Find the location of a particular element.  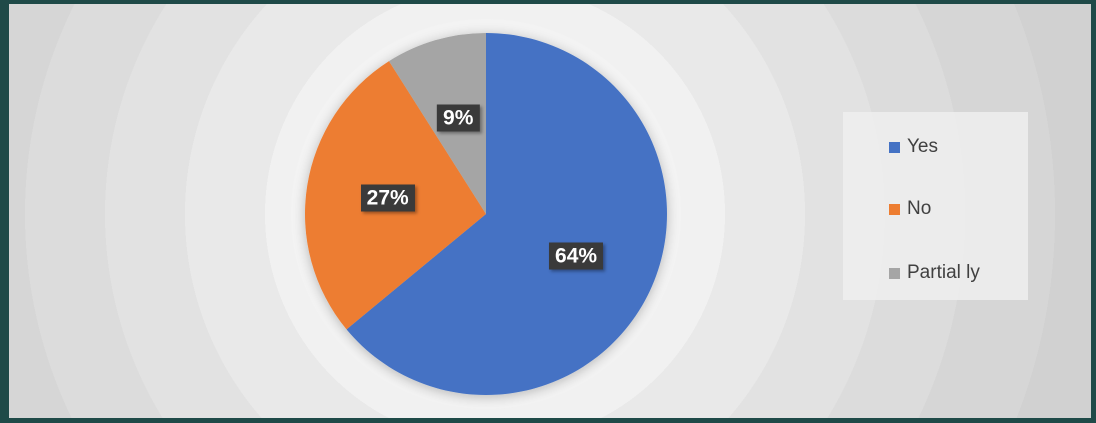

data-label-no: 27% is located at coordinates (387, 198).